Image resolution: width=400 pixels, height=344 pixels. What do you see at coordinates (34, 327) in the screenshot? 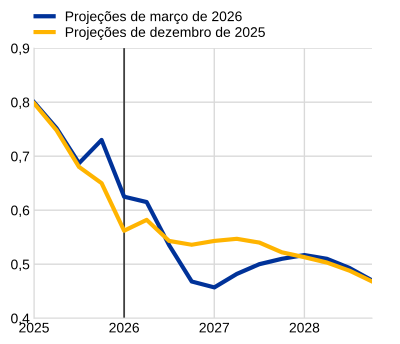
I see `x-tick-label: 2025` at bounding box center [34, 327].